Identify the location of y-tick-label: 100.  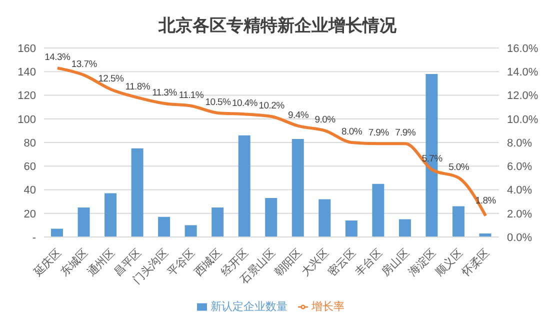
(27, 120).